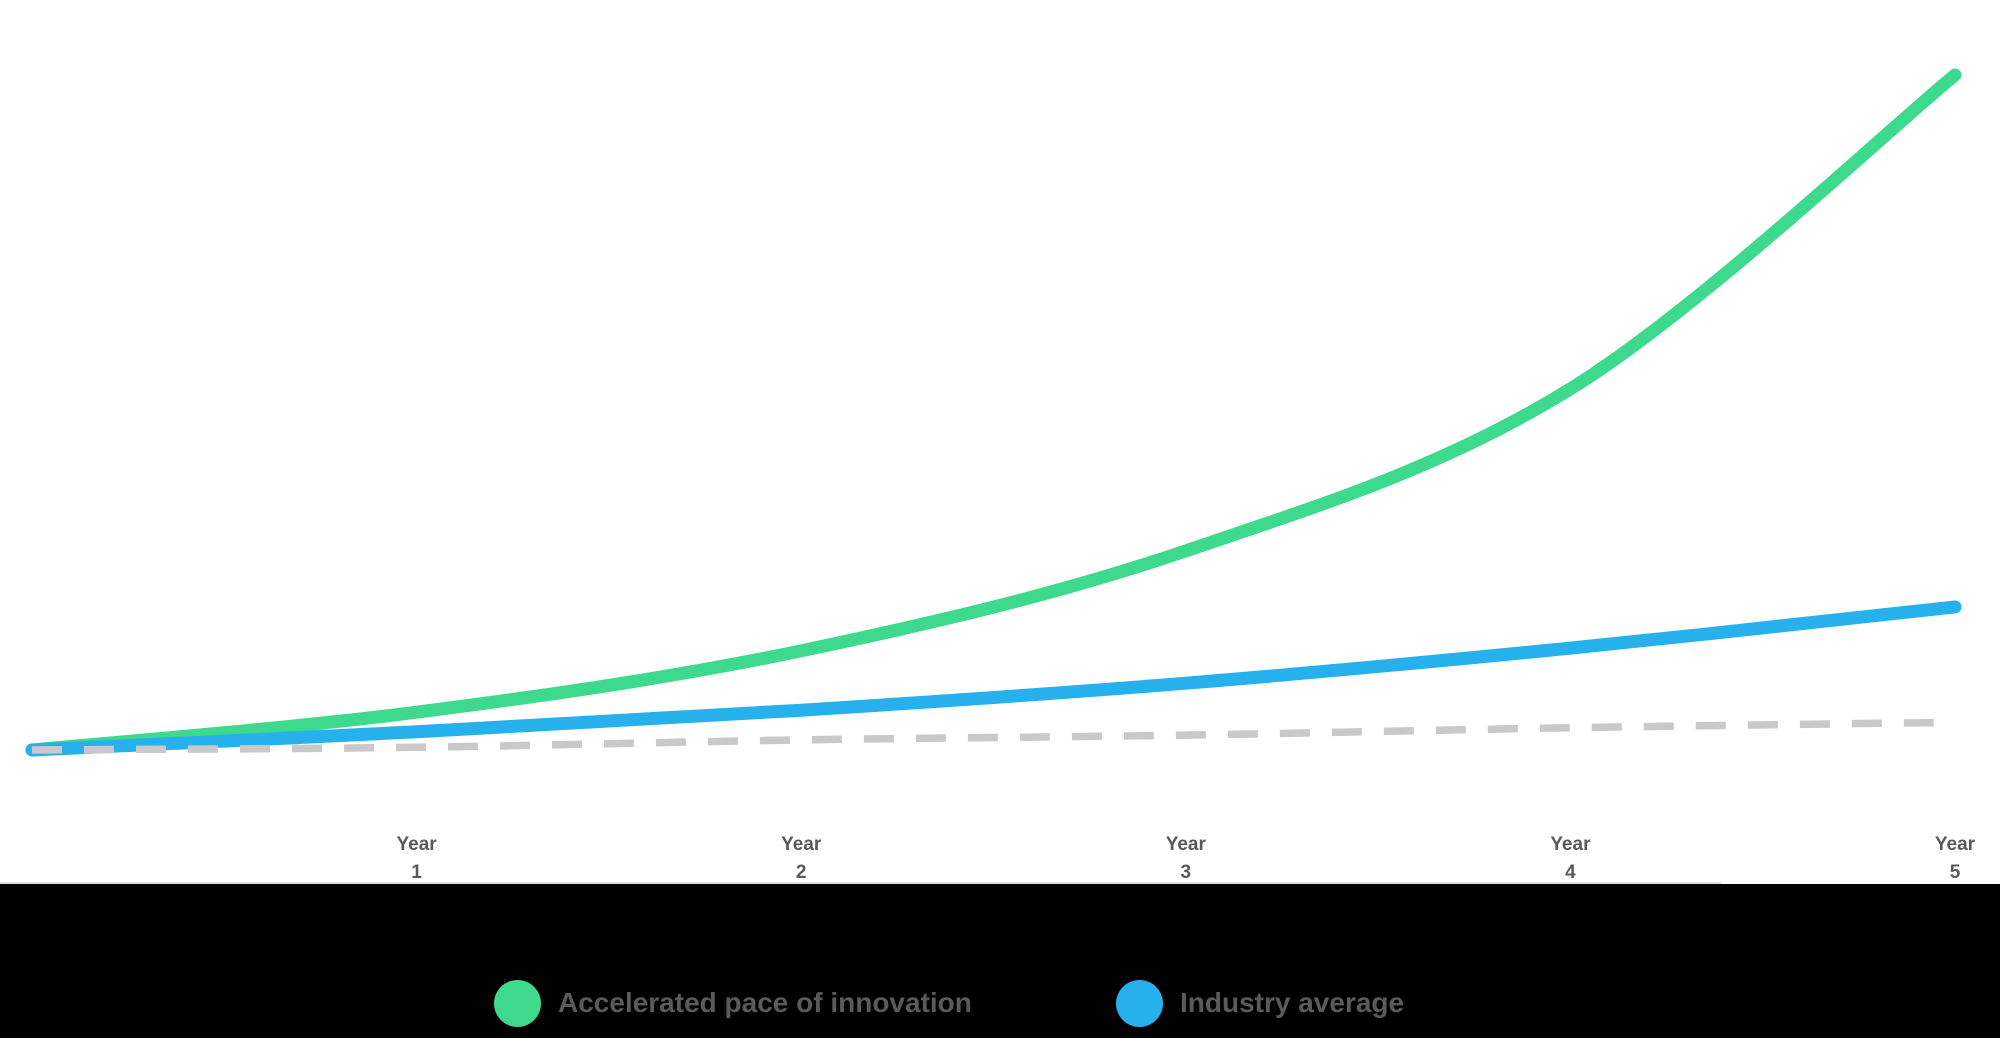 Image resolution: width=2000 pixels, height=1038 pixels. What do you see at coordinates (1955, 858) in the screenshot?
I see `x-tick-label-year-5: Year 5` at bounding box center [1955, 858].